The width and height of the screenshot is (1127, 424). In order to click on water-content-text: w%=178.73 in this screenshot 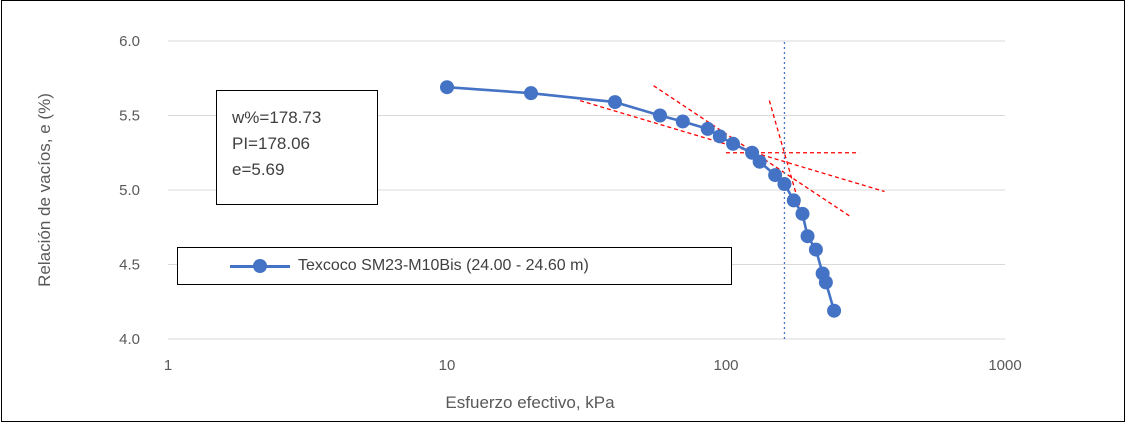, I will do `click(277, 117)`.